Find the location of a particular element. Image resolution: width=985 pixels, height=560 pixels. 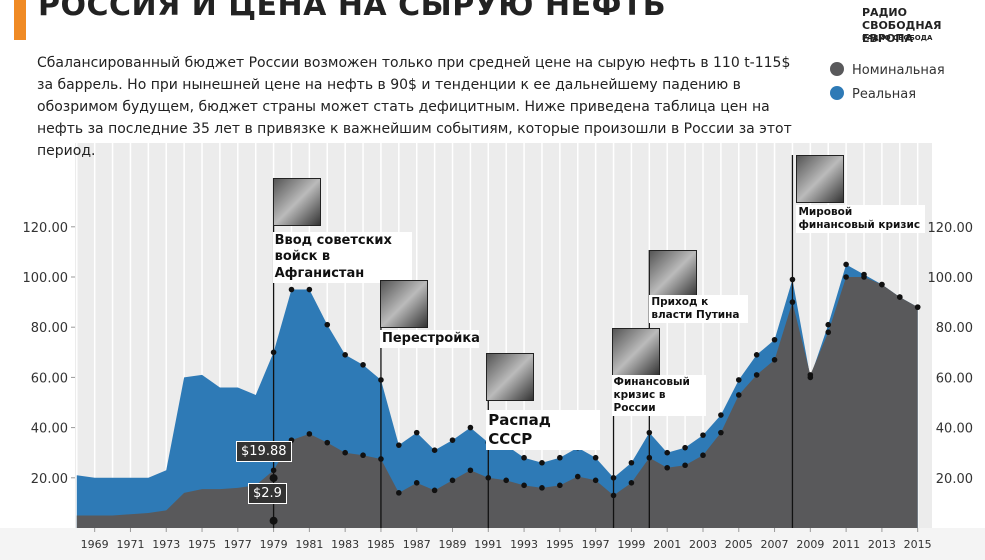

x-tick-label: 2013 is located at coordinates (882, 544).